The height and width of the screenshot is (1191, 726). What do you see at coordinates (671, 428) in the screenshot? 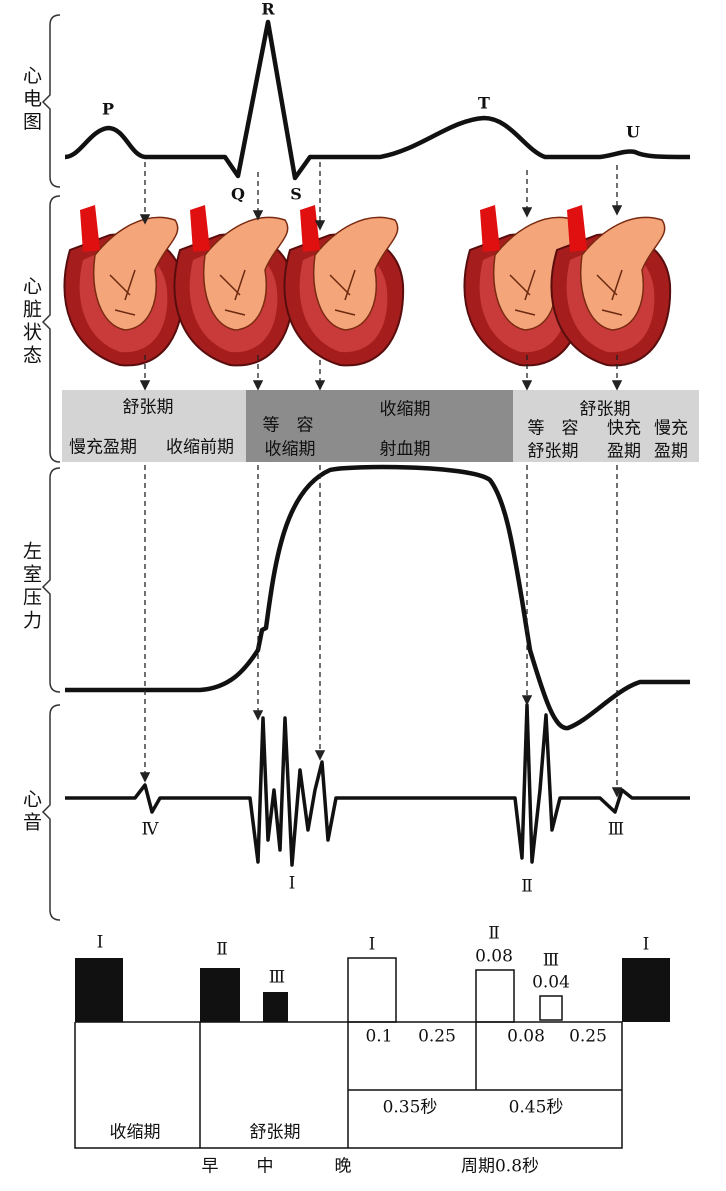
I see `phase-label: 慢充` at bounding box center [671, 428].